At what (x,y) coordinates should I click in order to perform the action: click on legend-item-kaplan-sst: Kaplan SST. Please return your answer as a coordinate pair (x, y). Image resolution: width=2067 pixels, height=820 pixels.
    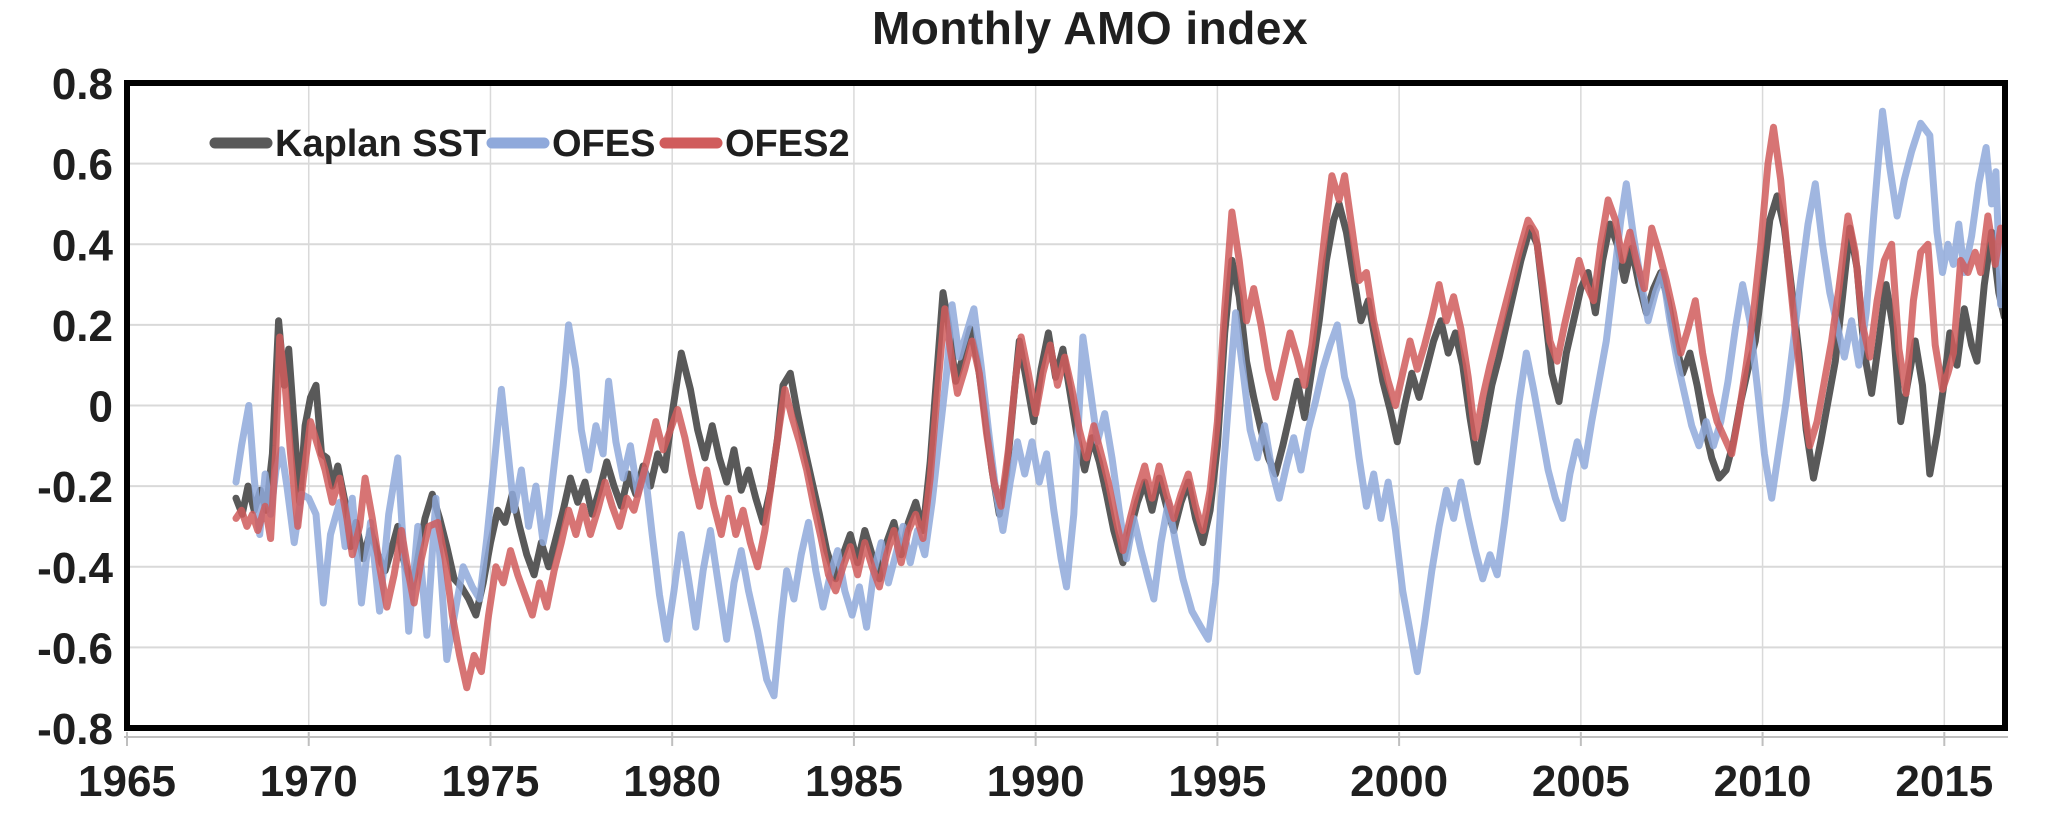
    Looking at the image, I should click on (347, 144).